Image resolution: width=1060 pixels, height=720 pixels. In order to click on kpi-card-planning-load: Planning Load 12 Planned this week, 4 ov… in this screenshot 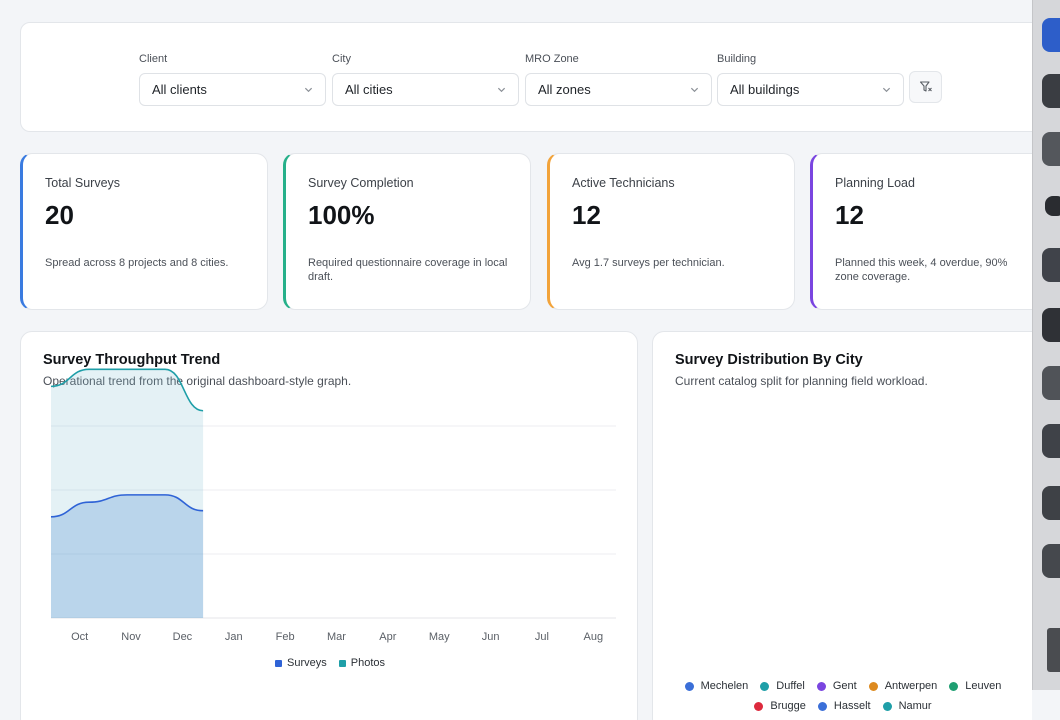, I will do `click(921, 231)`.